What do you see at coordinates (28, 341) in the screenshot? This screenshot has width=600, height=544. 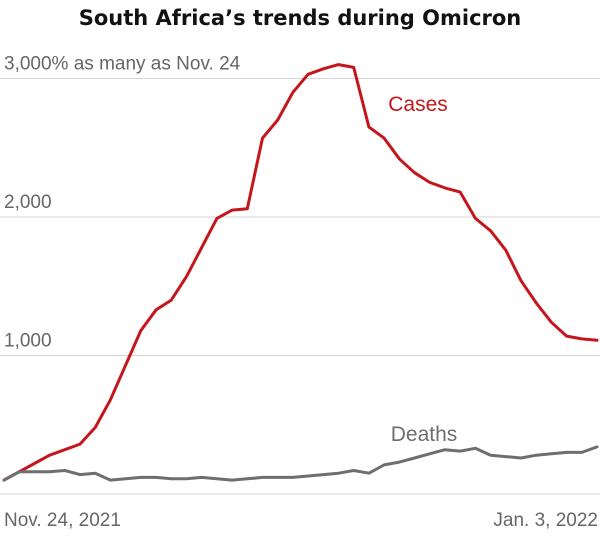 I see `y-tick-label-1000: 1,000` at bounding box center [28, 341].